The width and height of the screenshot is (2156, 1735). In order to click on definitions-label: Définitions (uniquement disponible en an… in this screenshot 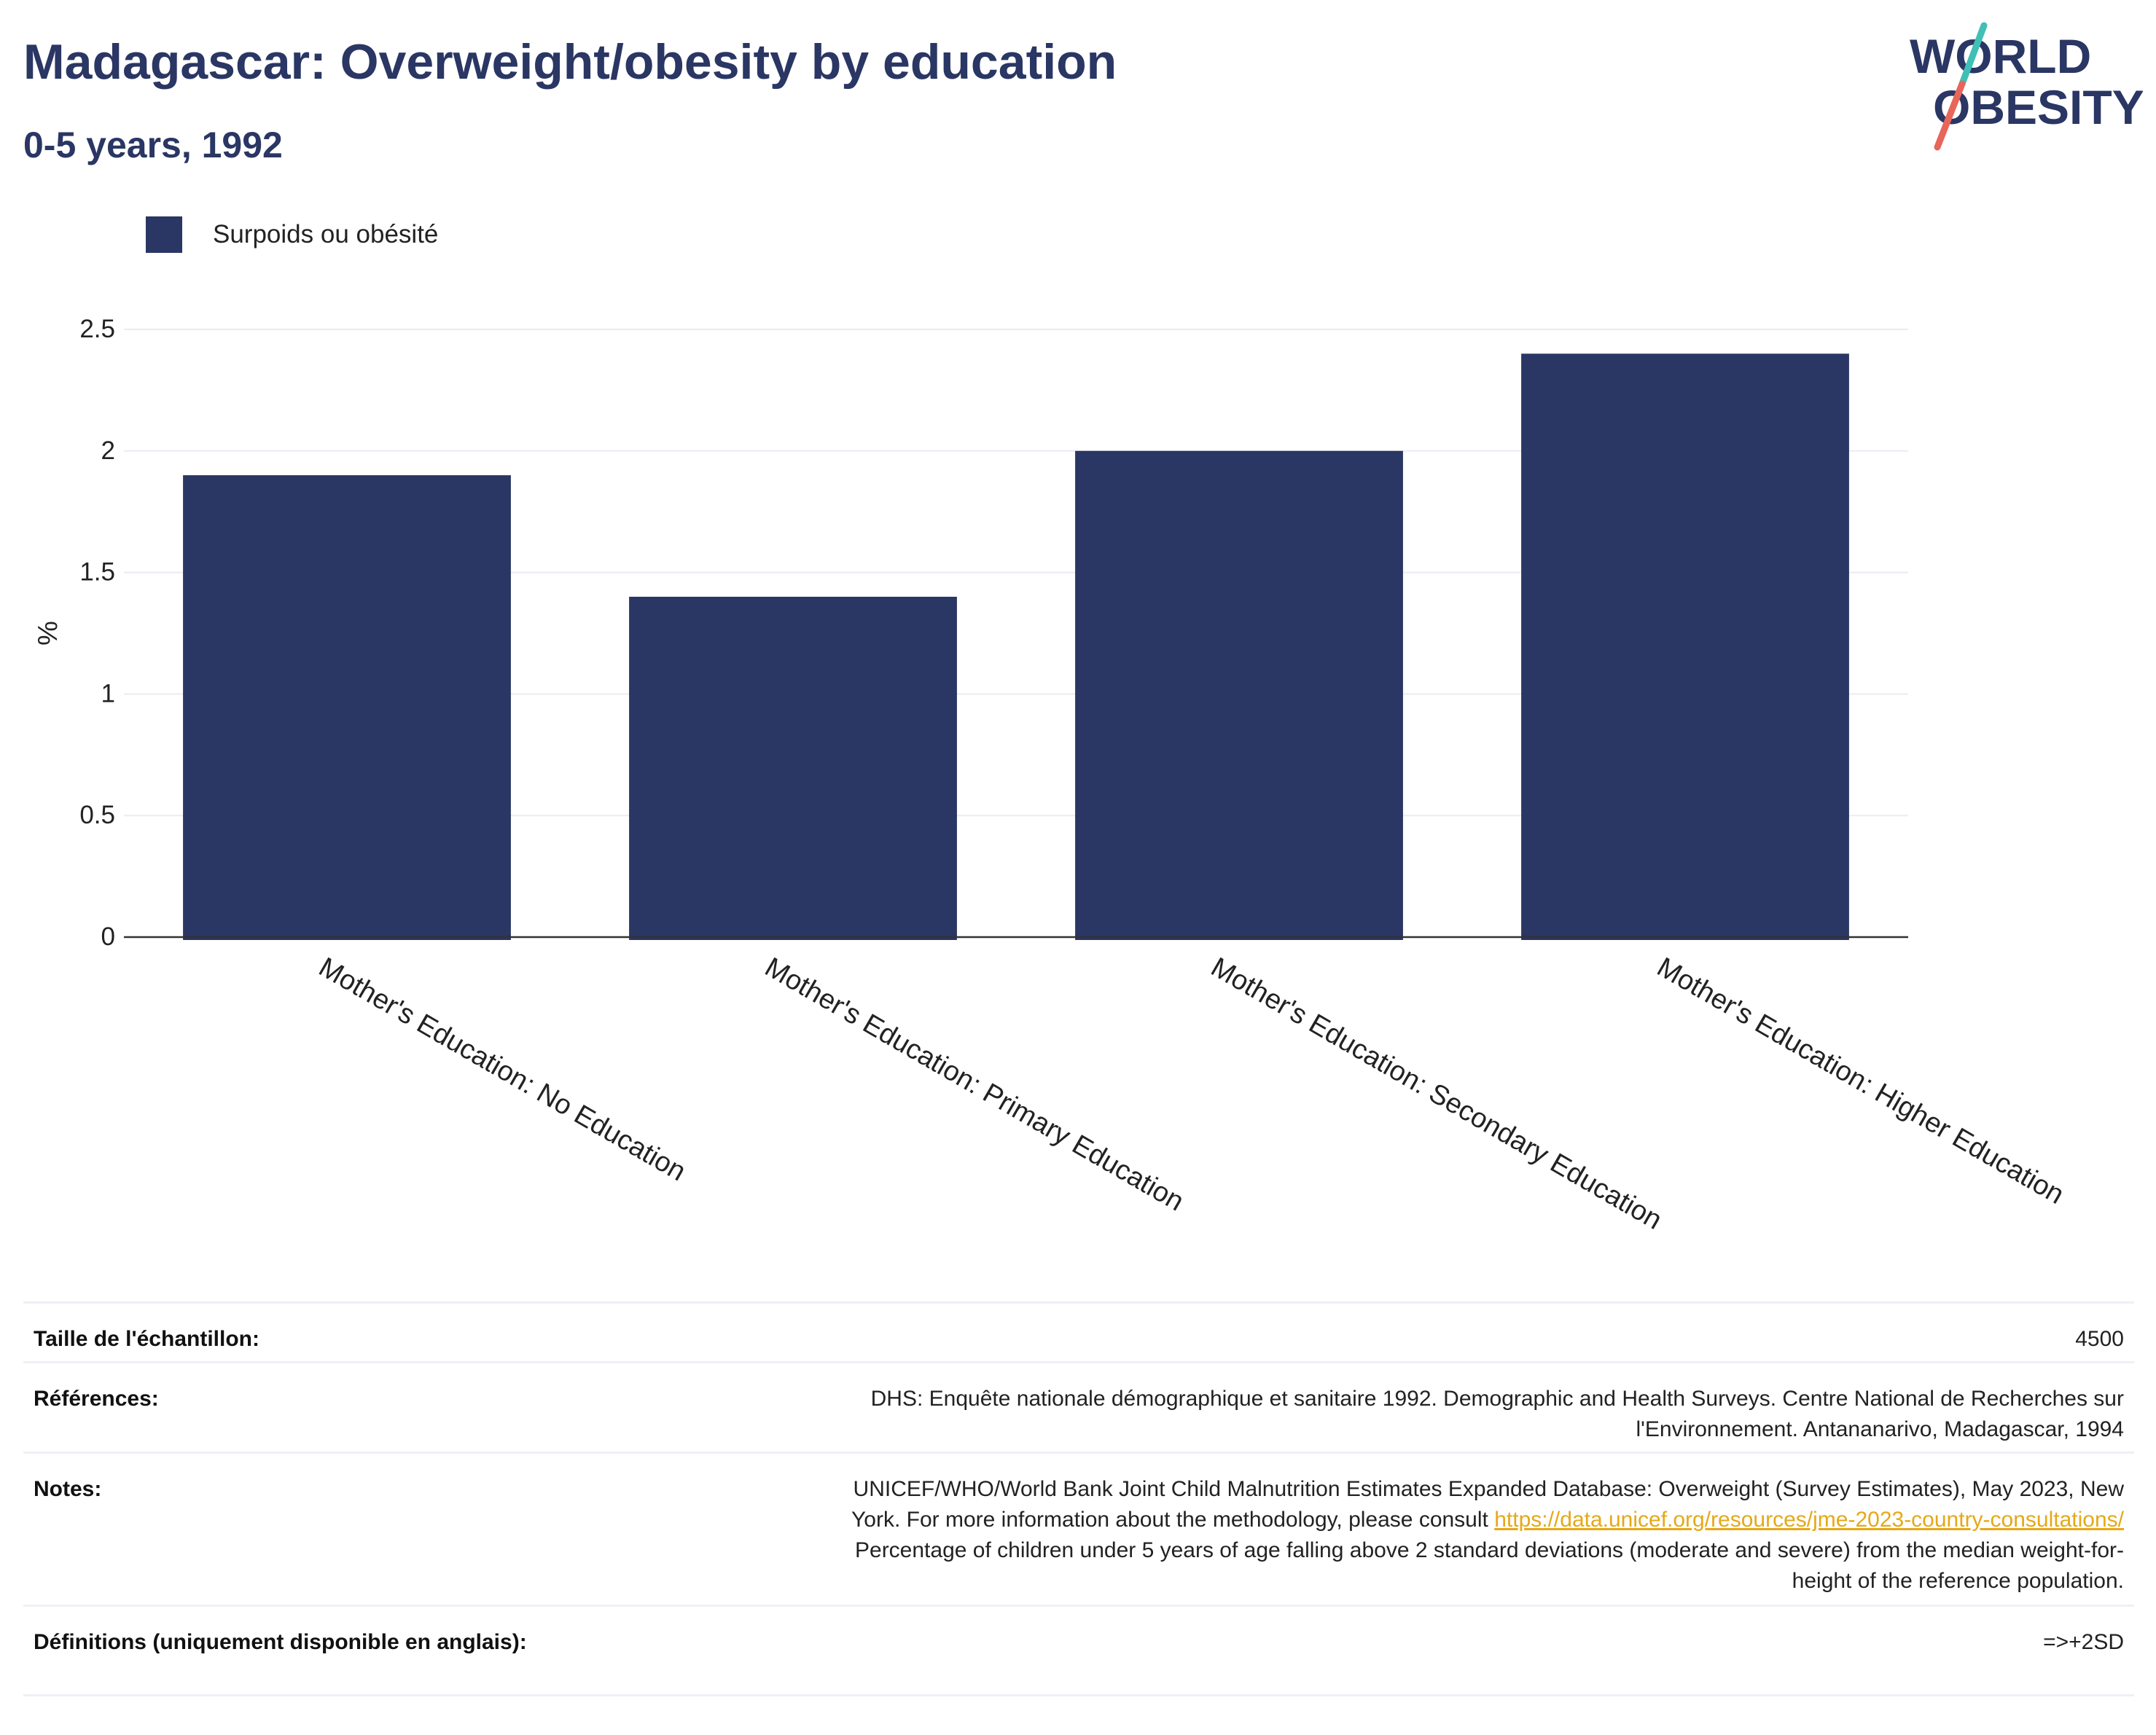, I will do `click(281, 1642)`.